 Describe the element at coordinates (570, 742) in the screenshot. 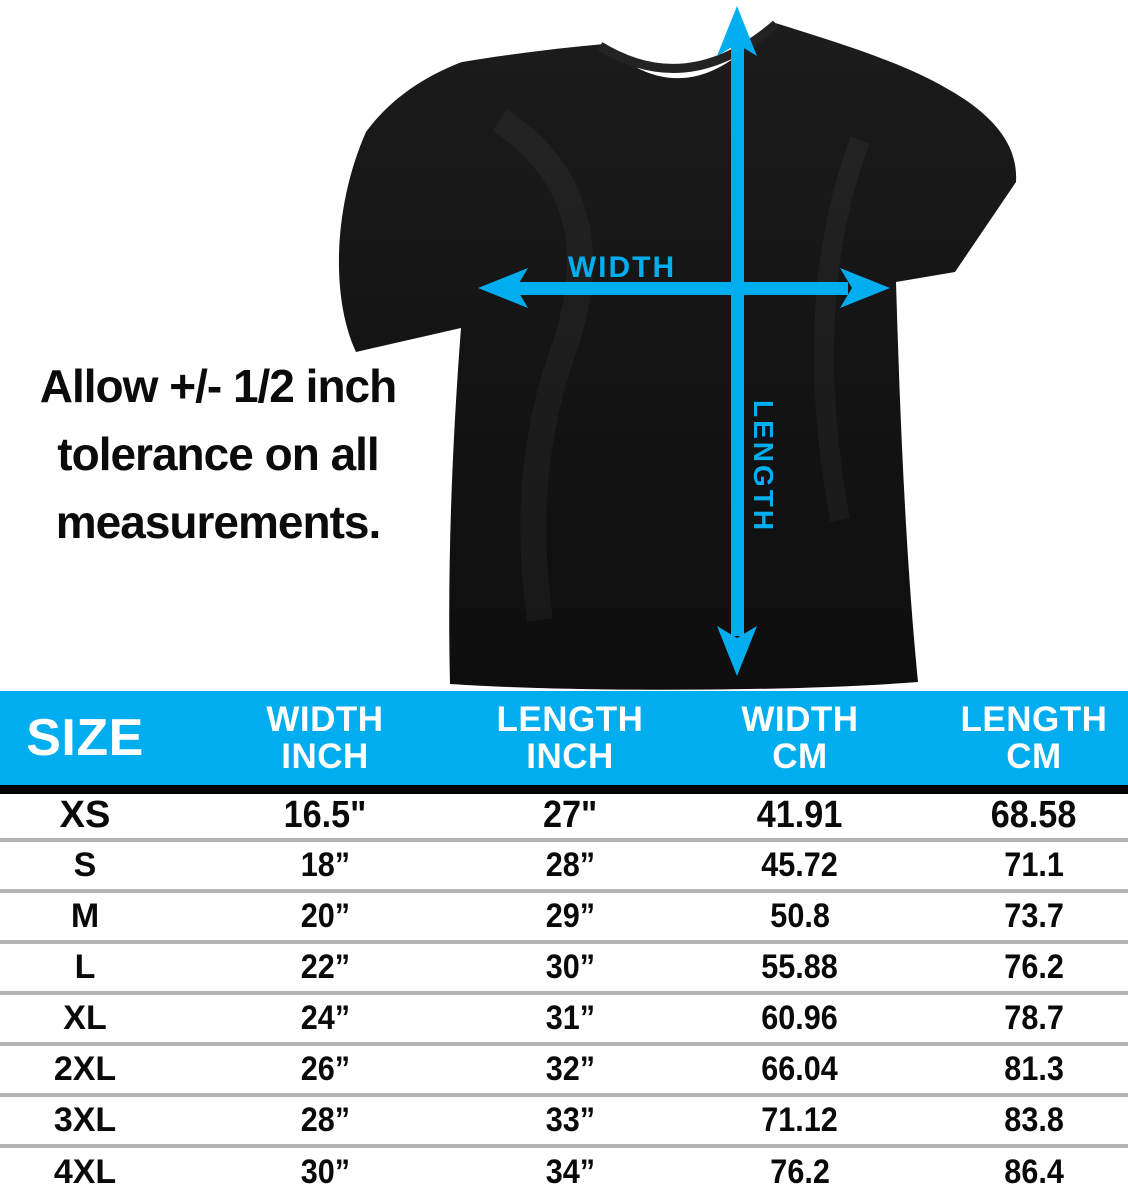

I see `col-header-length-inch: LENGTH INCH` at that location.